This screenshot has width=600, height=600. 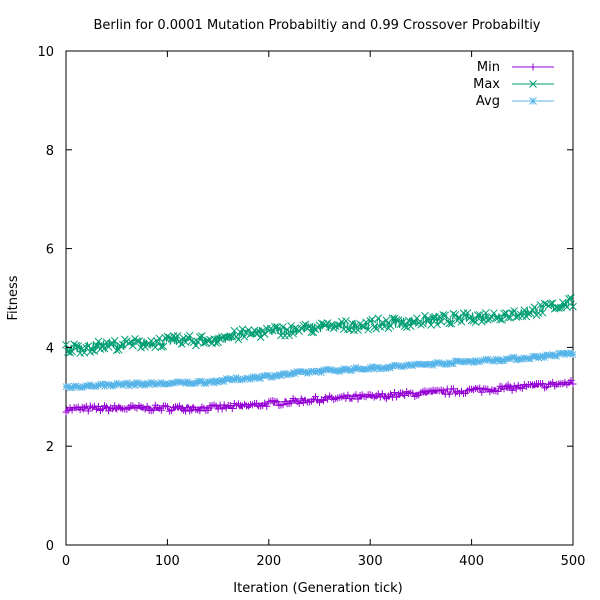 What do you see at coordinates (513, 84) in the screenshot?
I see `legend: Min Max Avg` at bounding box center [513, 84].